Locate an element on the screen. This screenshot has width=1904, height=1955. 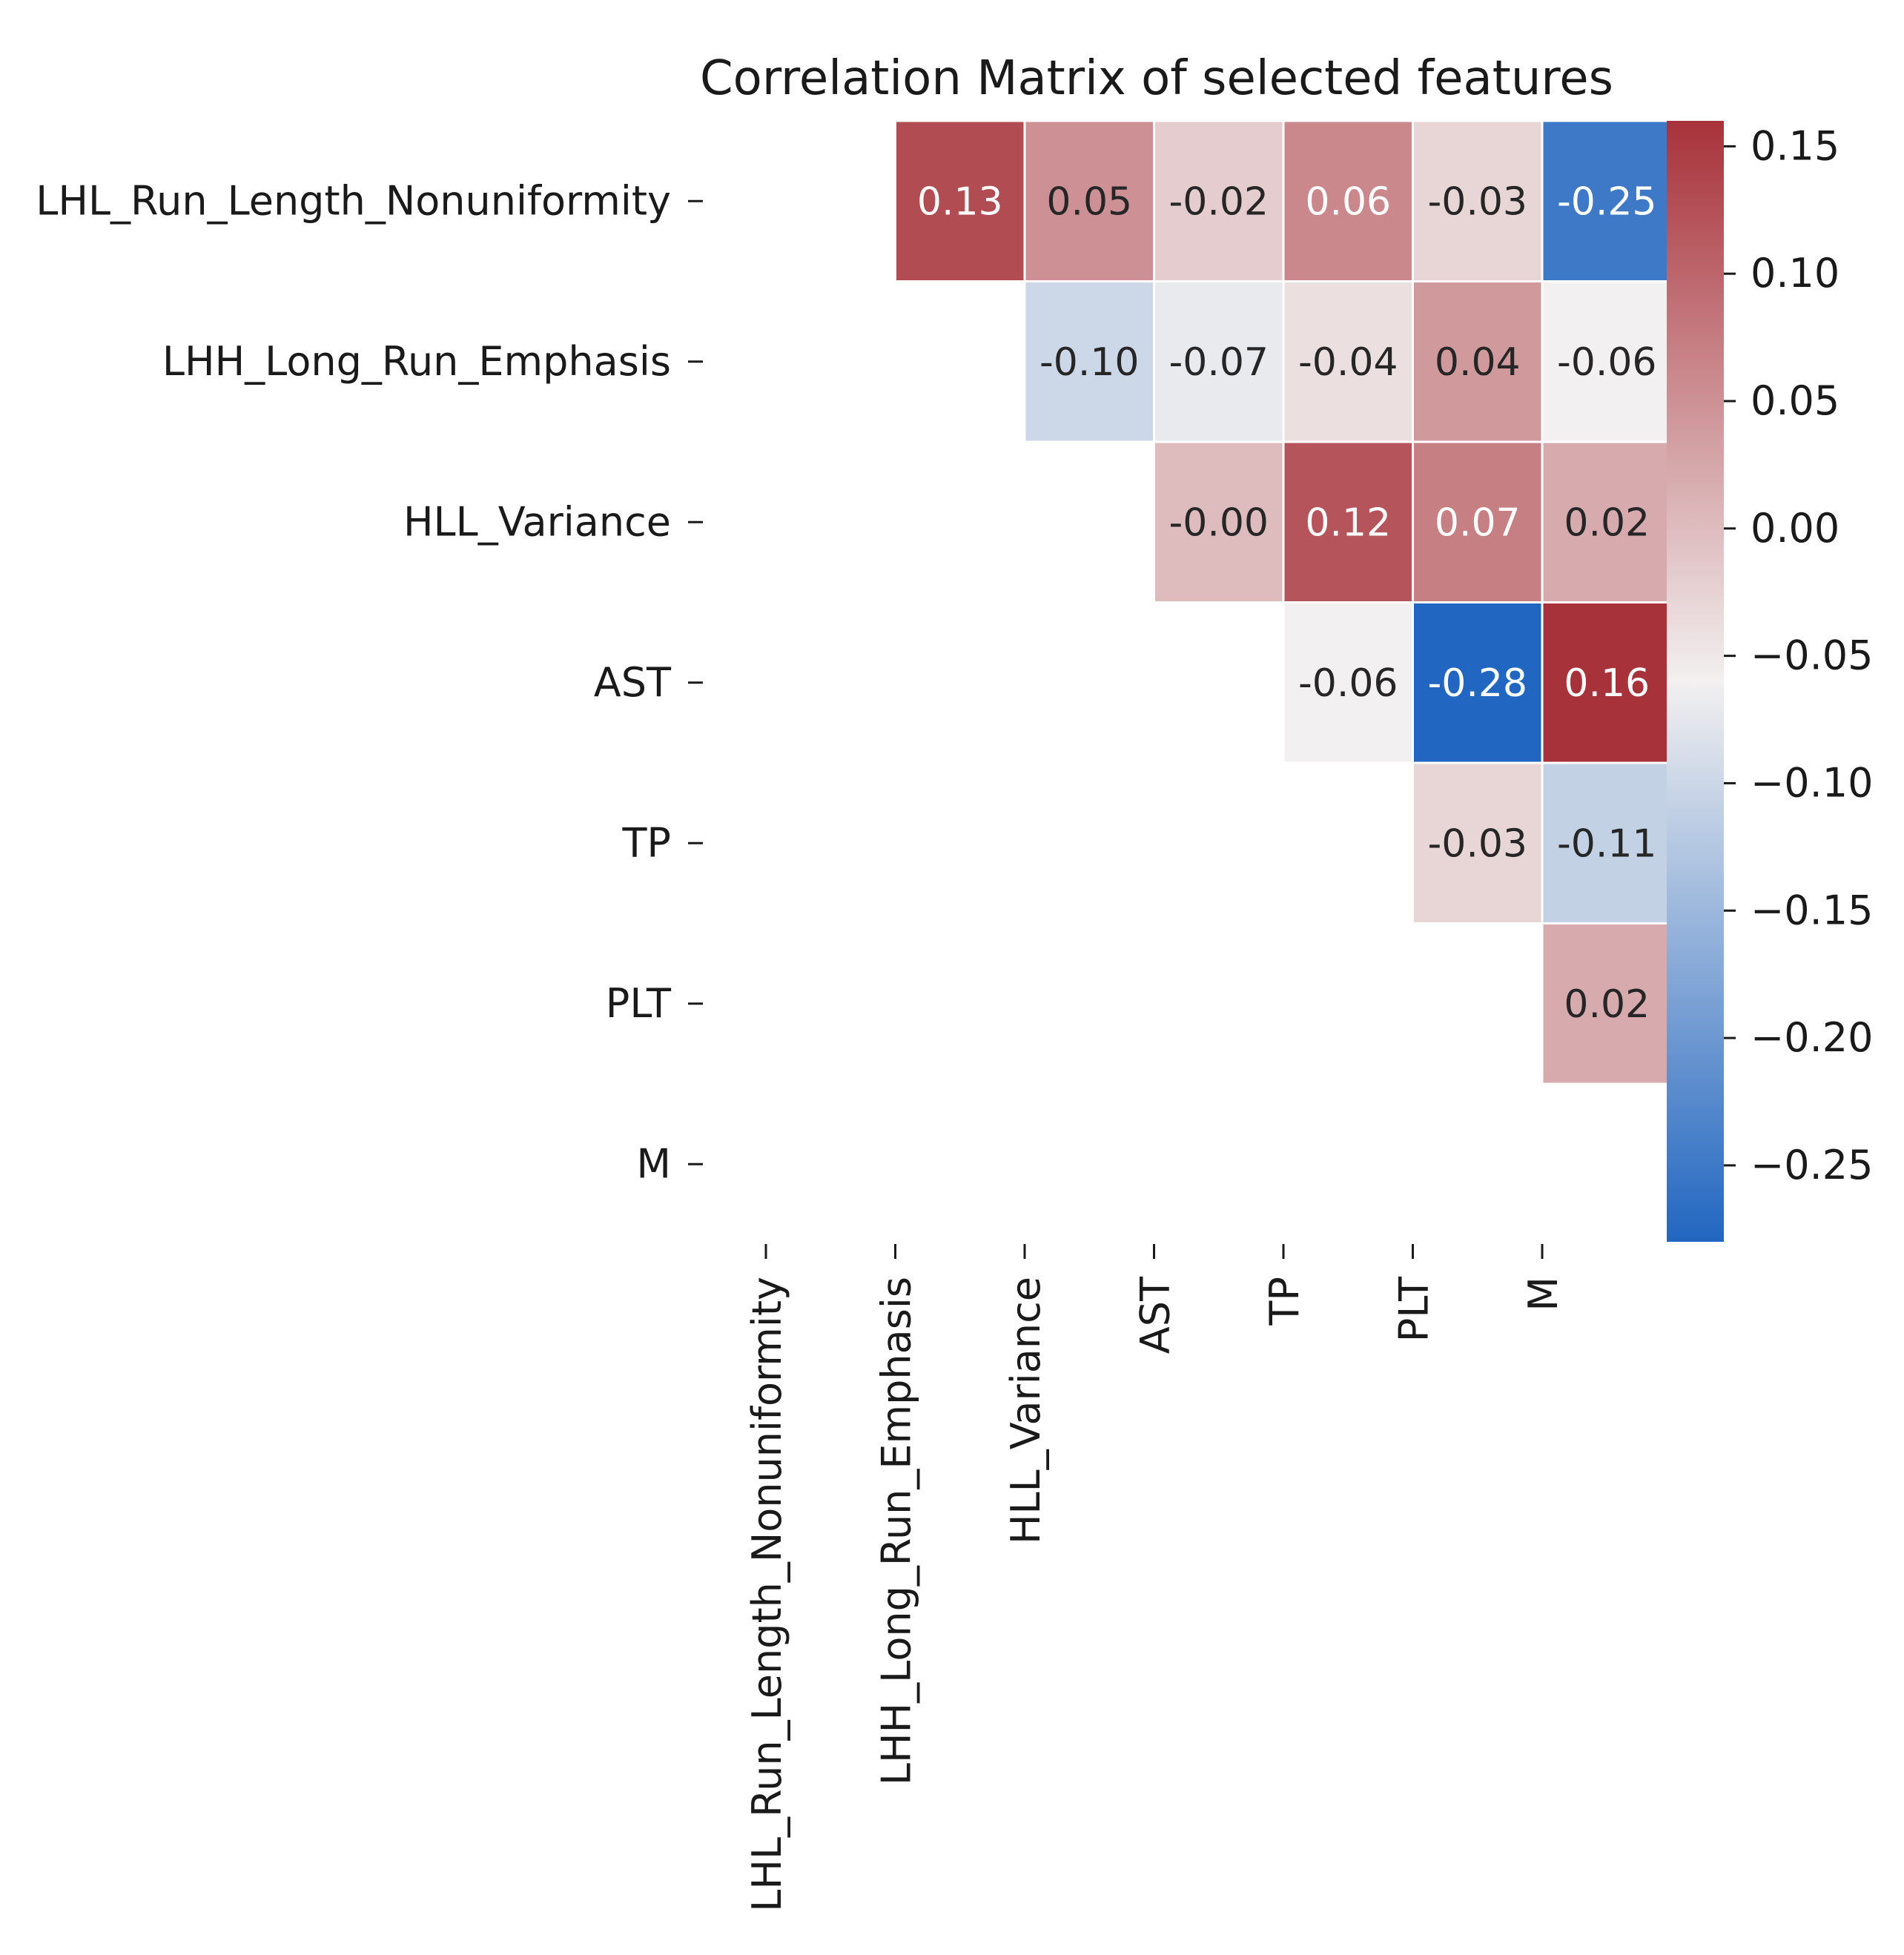
cell-value-label: -0.28 is located at coordinates (1477, 683).